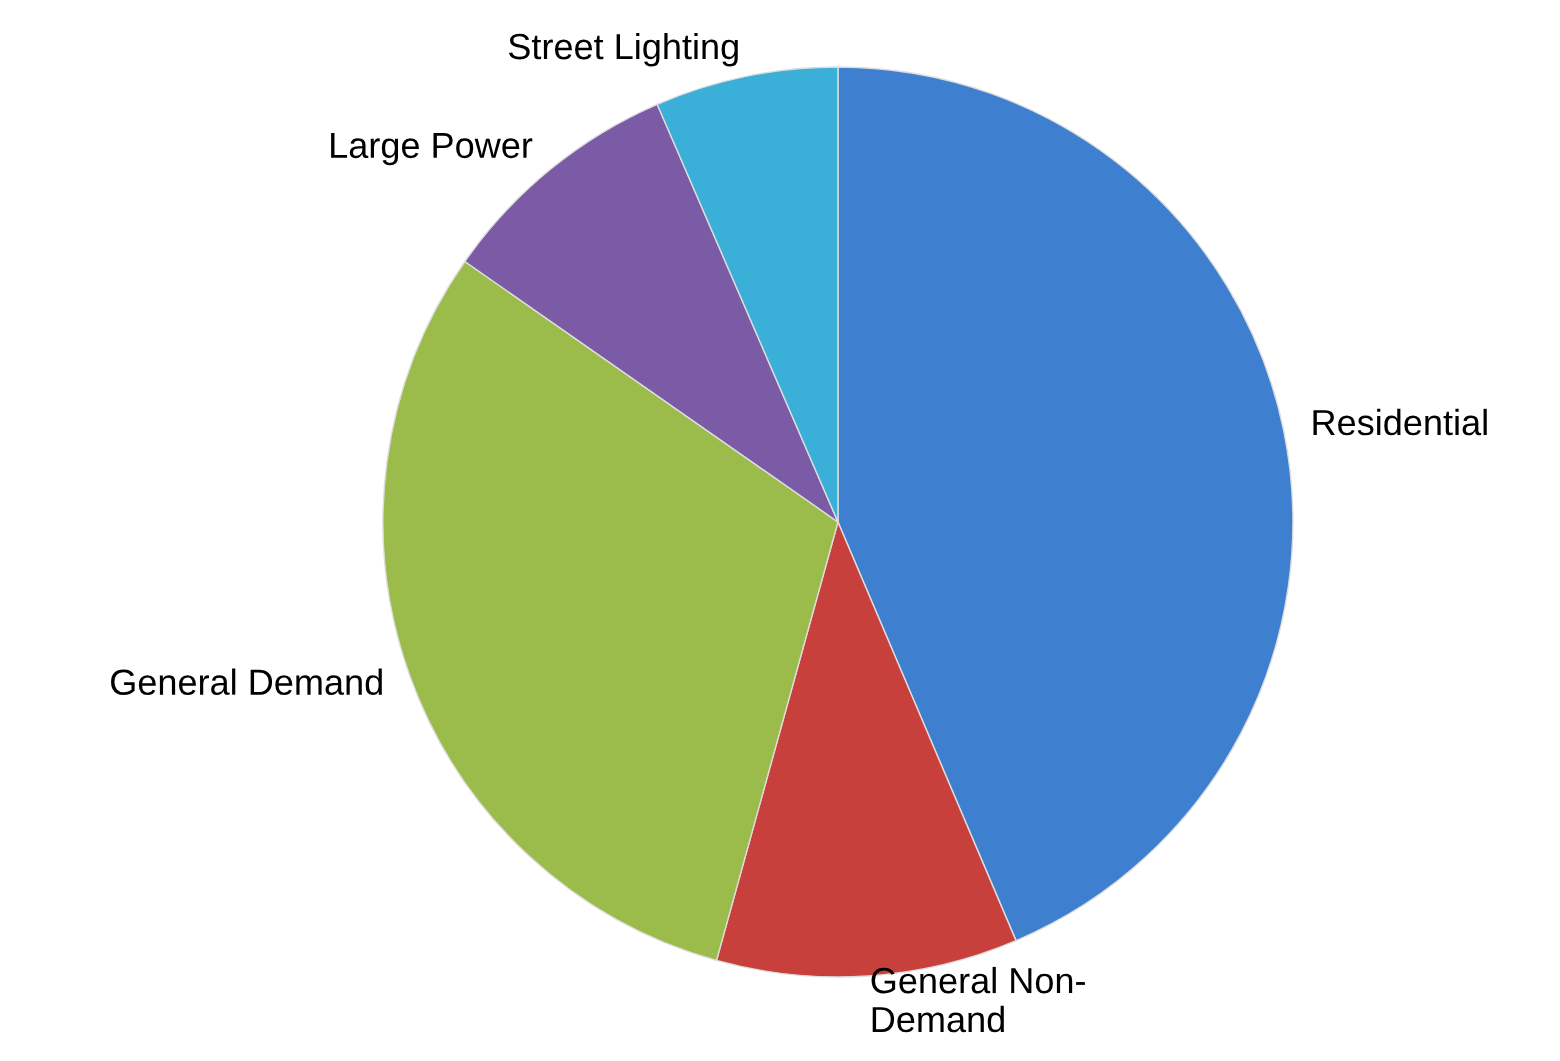  What do you see at coordinates (978, 999) in the screenshot?
I see `slice-label: General Non-Demand` at bounding box center [978, 999].